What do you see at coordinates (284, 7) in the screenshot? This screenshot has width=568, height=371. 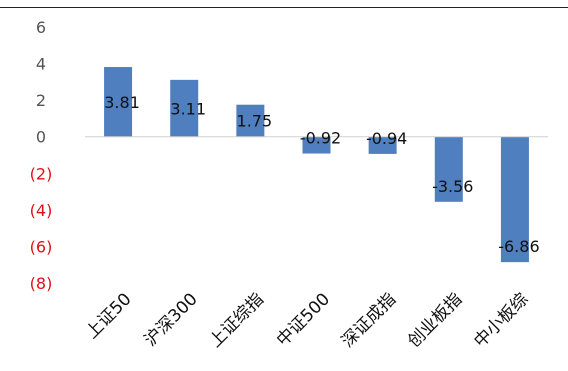 I see `top-rule` at bounding box center [284, 7].